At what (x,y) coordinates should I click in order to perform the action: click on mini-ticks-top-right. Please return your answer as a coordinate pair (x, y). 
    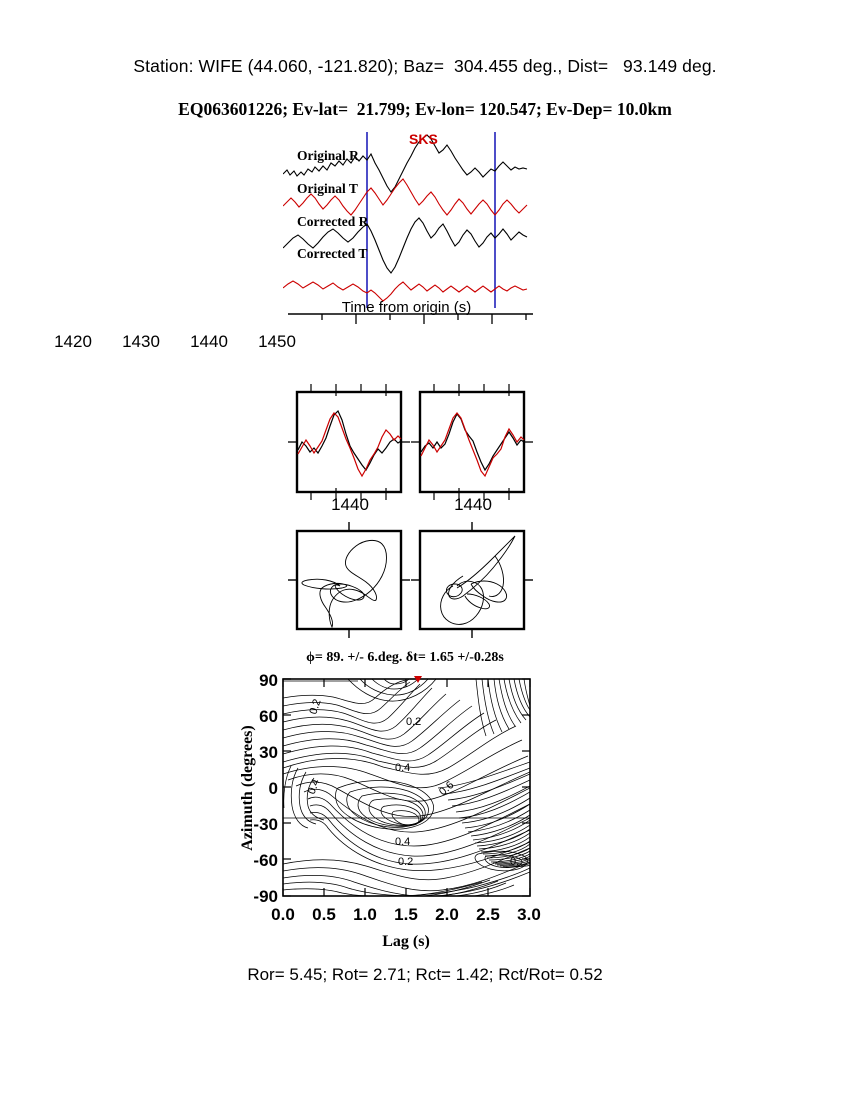
    Looking at the image, I should click on (471, 390).